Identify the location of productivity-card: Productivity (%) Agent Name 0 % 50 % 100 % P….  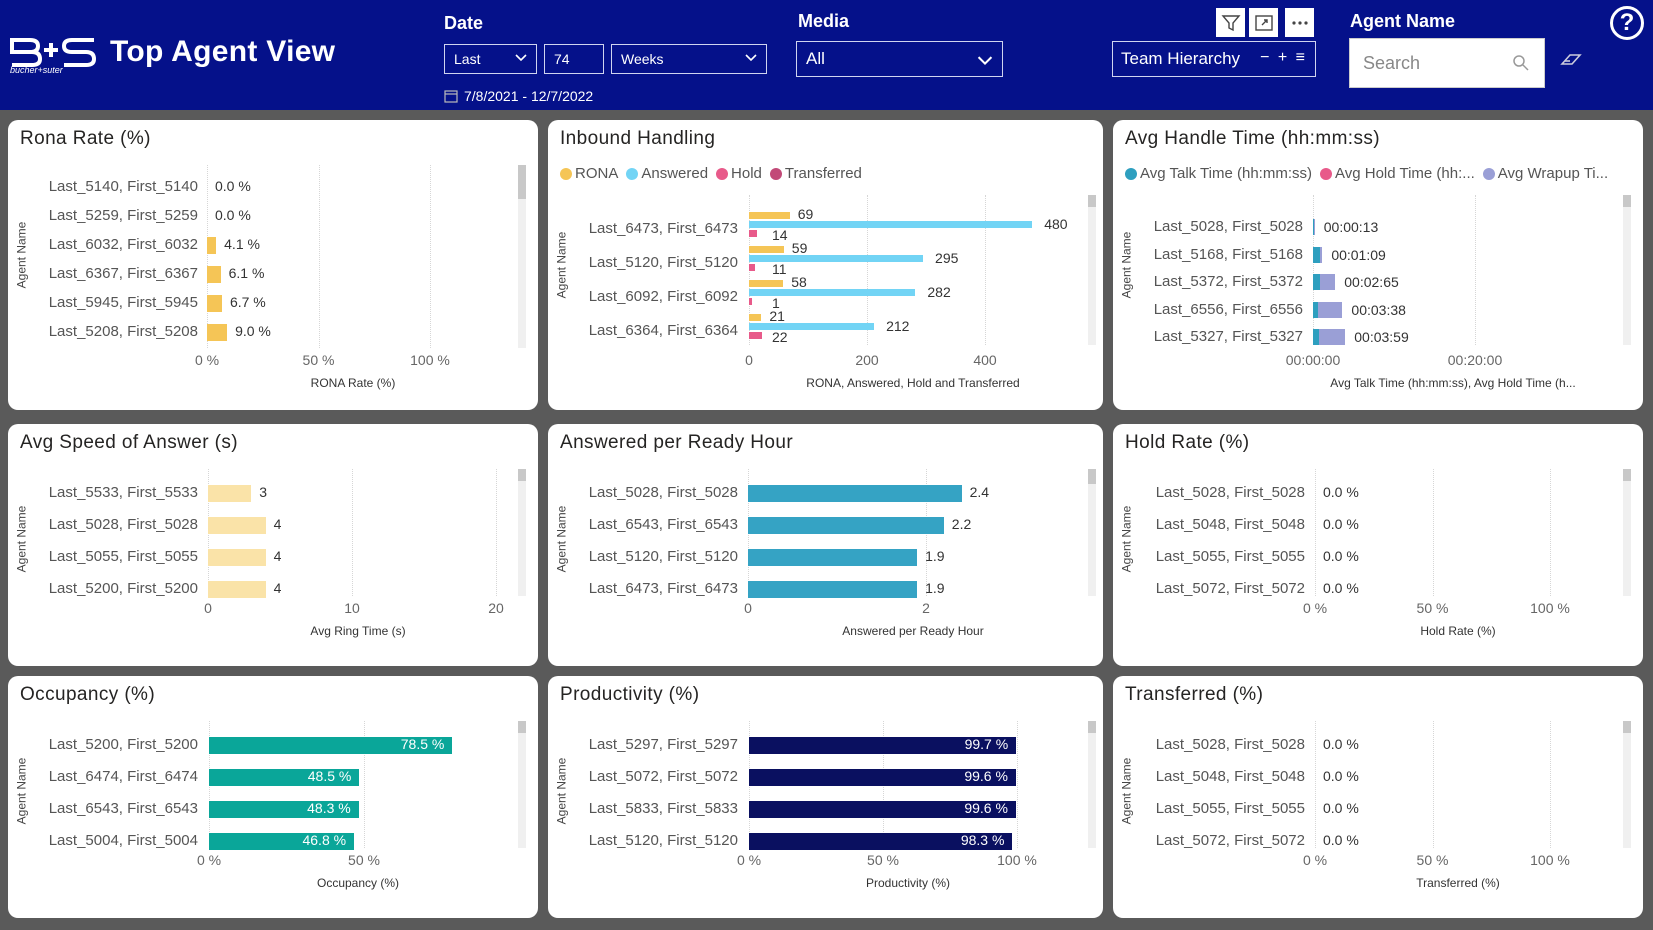
(825, 797).